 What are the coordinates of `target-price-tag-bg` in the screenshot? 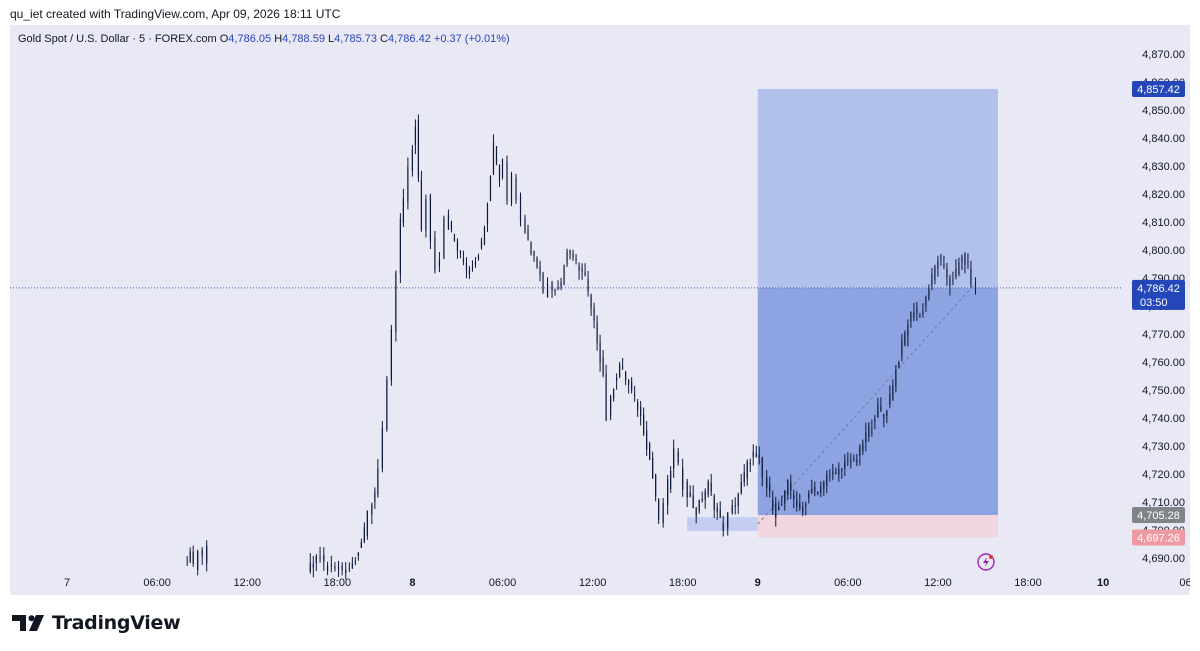 It's located at (1158, 89).